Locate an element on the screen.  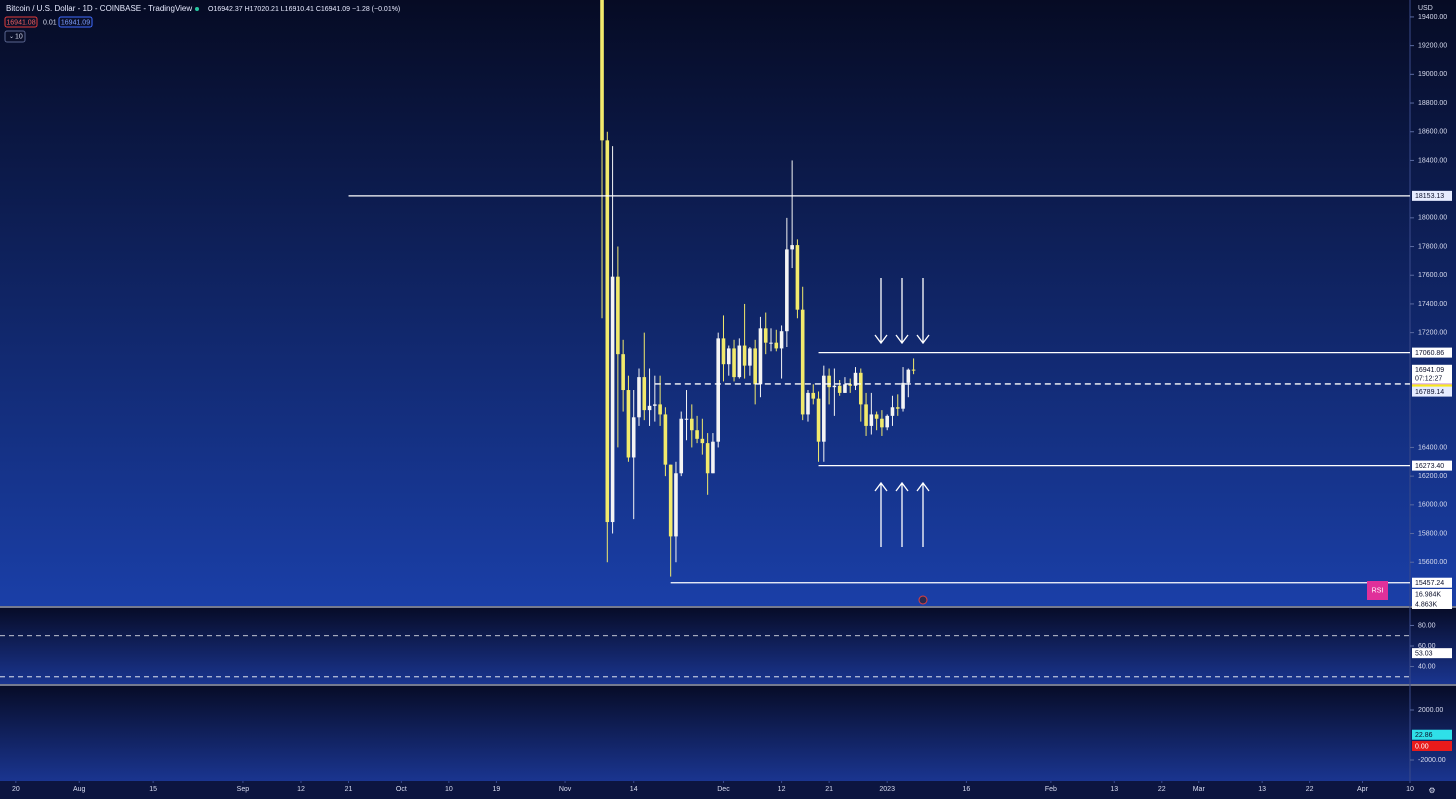
x-tick-label: Apr is located at coordinates (1363, 789).